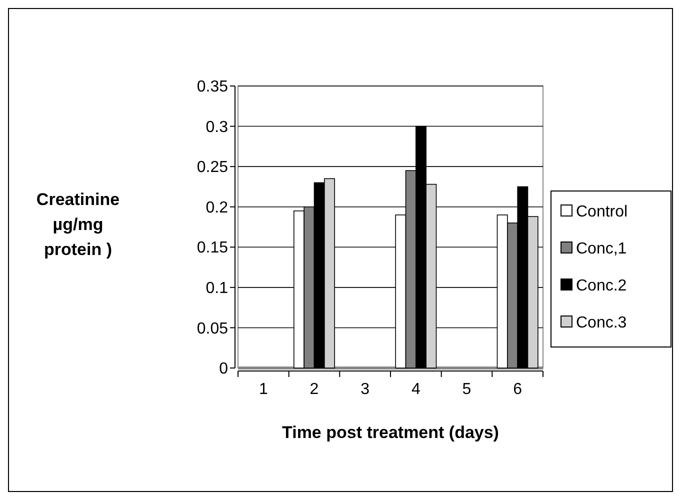 Image resolution: width=681 pixels, height=500 pixels. Describe the element at coordinates (212, 329) in the screenshot. I see `y-tick-label: 0.05` at that location.